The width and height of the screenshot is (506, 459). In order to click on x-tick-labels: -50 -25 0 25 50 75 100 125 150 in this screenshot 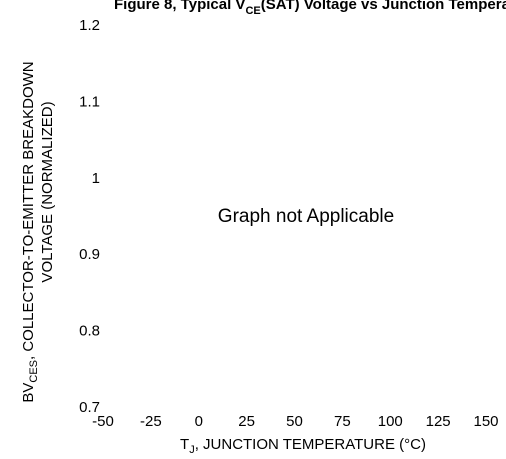, I will do `click(295, 421)`.